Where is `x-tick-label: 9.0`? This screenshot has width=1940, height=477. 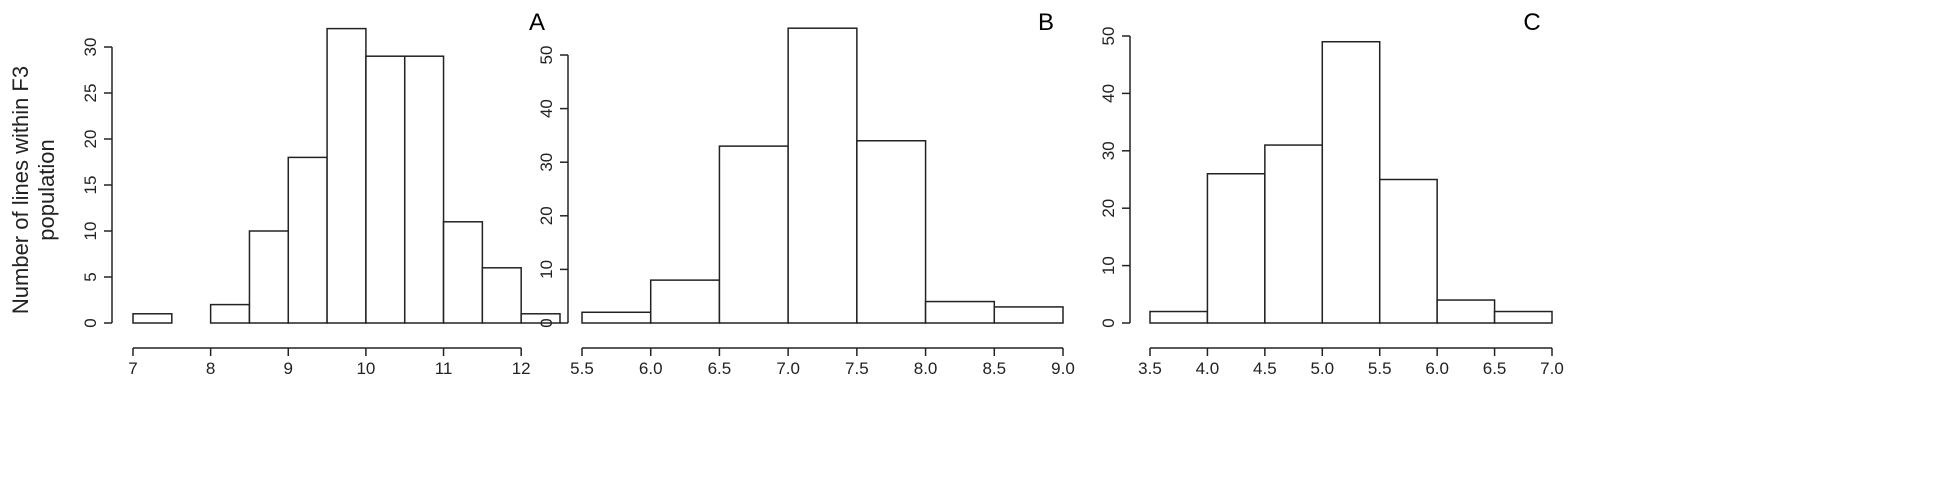 x-tick-label: 9.0 is located at coordinates (1063, 368).